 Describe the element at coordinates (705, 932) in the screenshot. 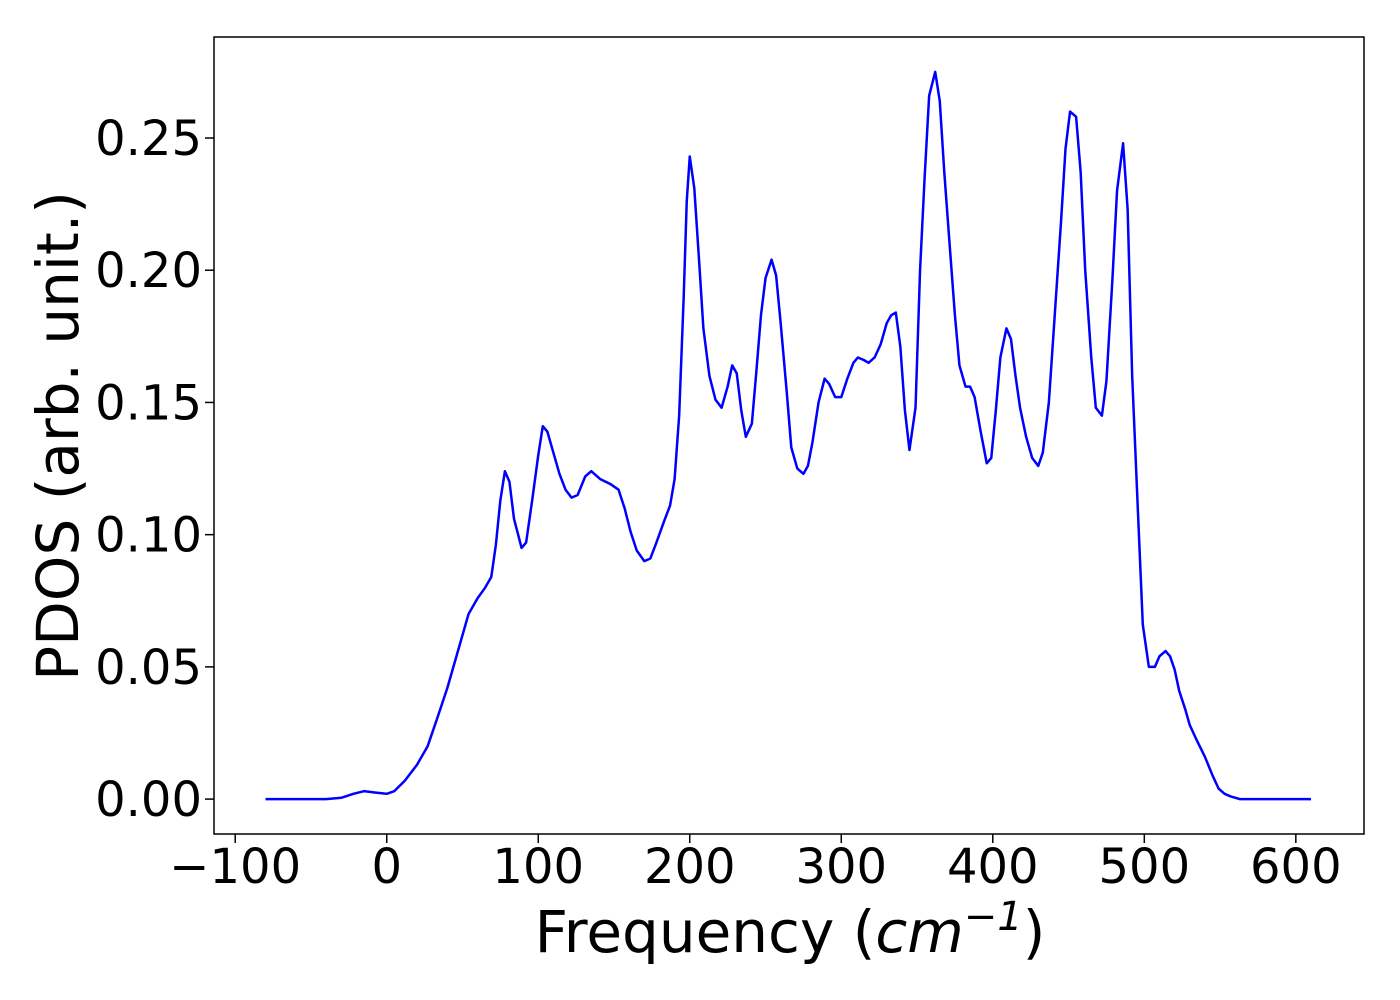

I see `x-label-text: Frequency (` at that location.